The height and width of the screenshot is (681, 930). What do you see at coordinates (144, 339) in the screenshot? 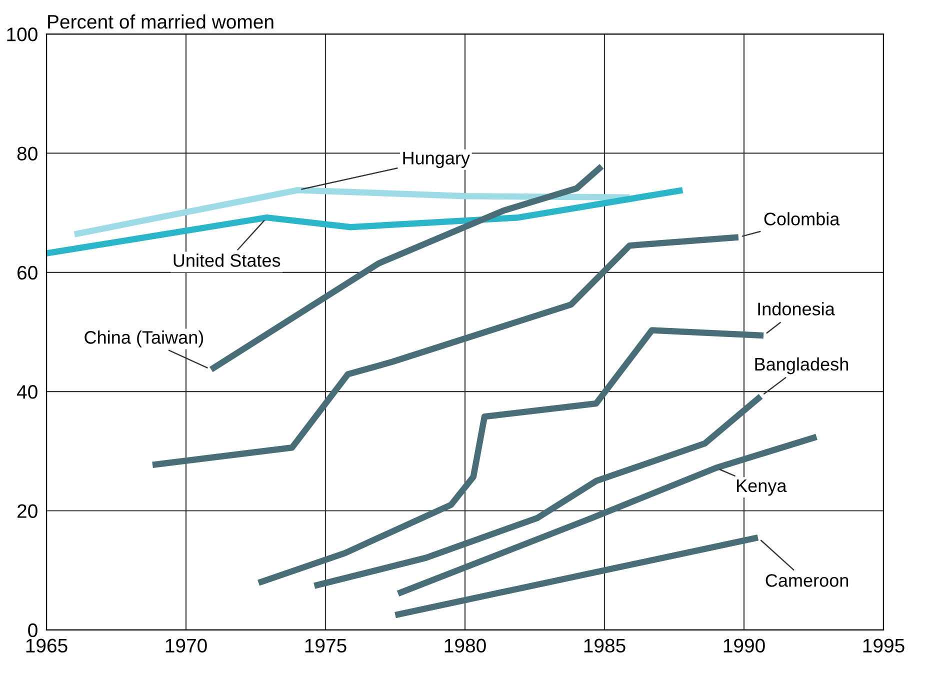
I see `series-label: China (Taiwan)` at bounding box center [144, 339].